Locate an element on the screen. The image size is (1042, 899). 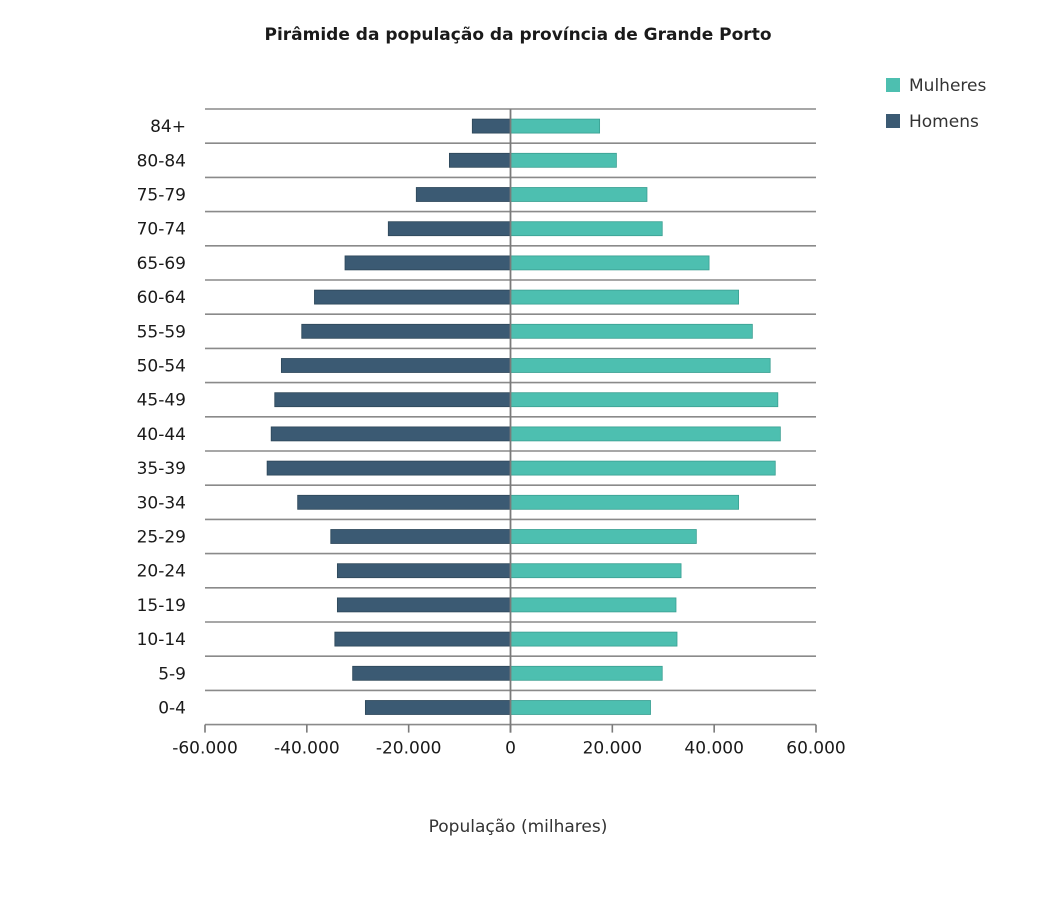
category-label: 25-29 is located at coordinates (161, 538).